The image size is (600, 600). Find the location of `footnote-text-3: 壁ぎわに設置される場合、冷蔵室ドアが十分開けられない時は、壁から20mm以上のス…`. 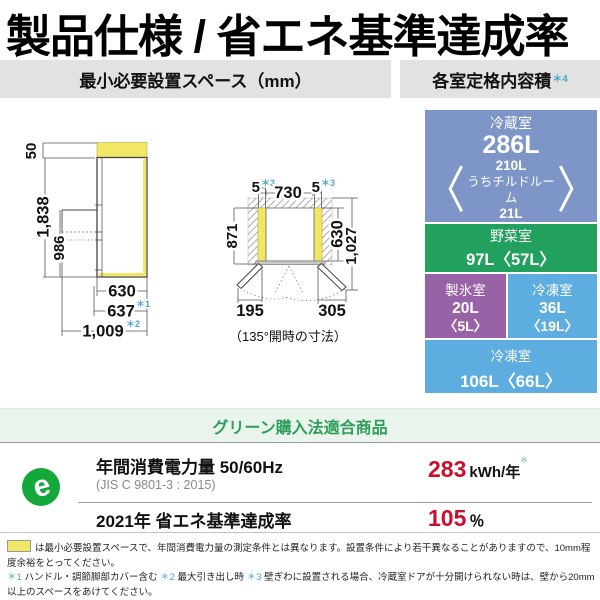

footnote-text-3: 壁ぎわに設置される場合、冷蔵室ドアが十分開けられない時は、壁から20mm以上のス… is located at coordinates (301, 585).